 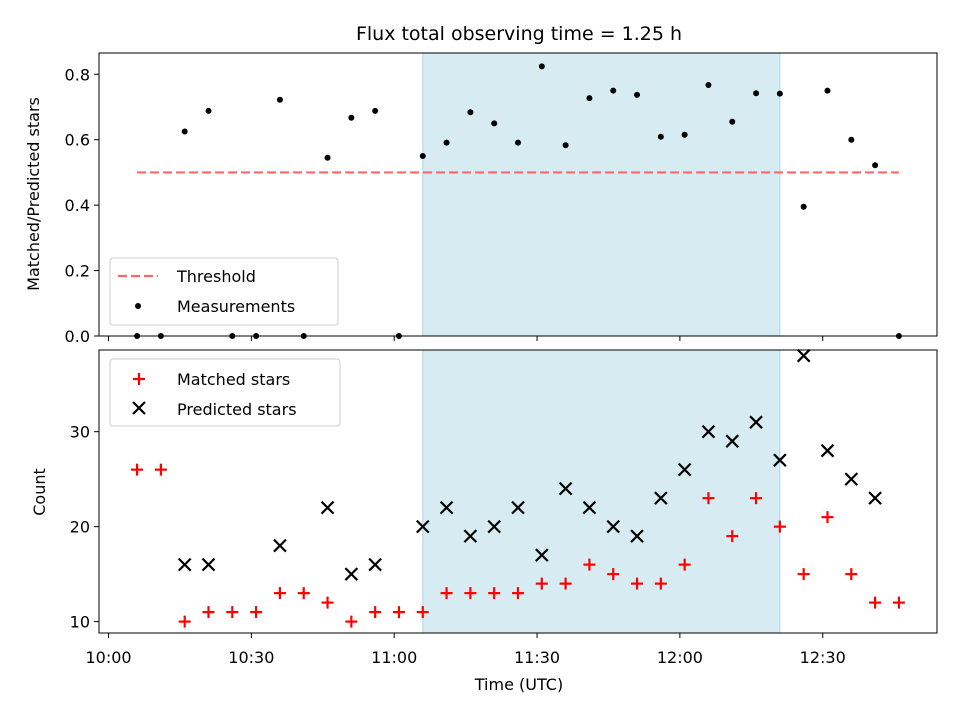 I want to click on x-tick-label: 11:30, so click(x=537, y=657).